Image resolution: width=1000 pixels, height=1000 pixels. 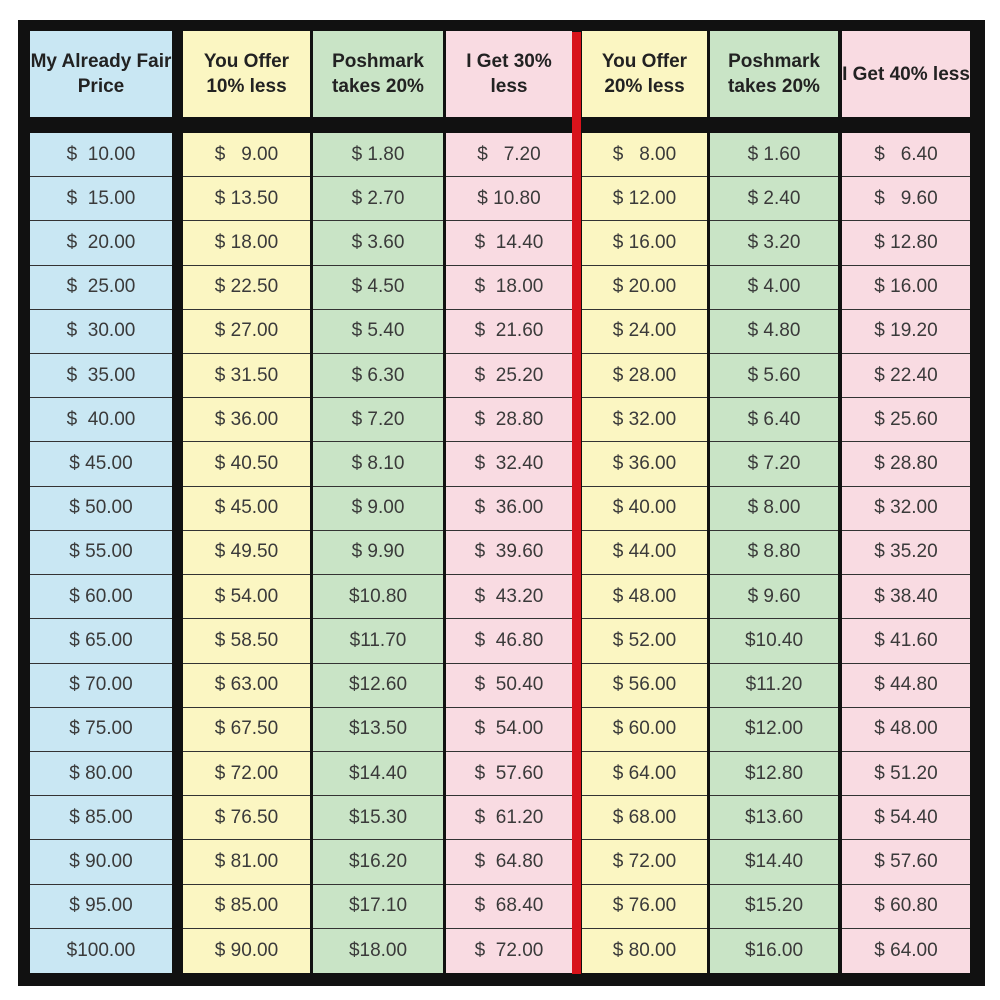 I want to click on header-poshmark-fee-20: Poshmark takes 20%, so click(x=774, y=74).